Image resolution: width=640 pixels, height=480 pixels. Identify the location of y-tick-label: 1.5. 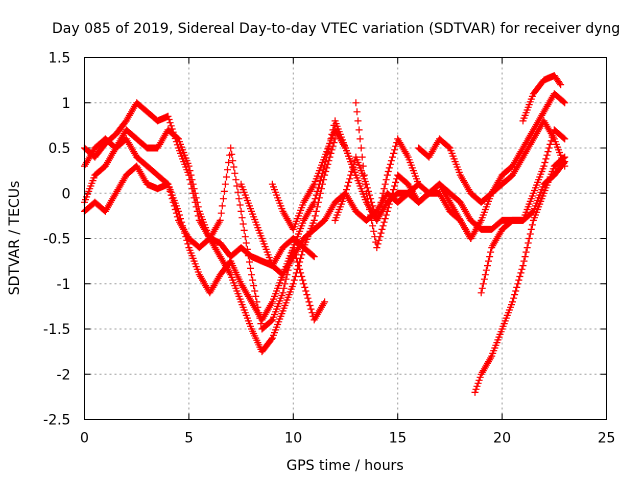
(59, 59).